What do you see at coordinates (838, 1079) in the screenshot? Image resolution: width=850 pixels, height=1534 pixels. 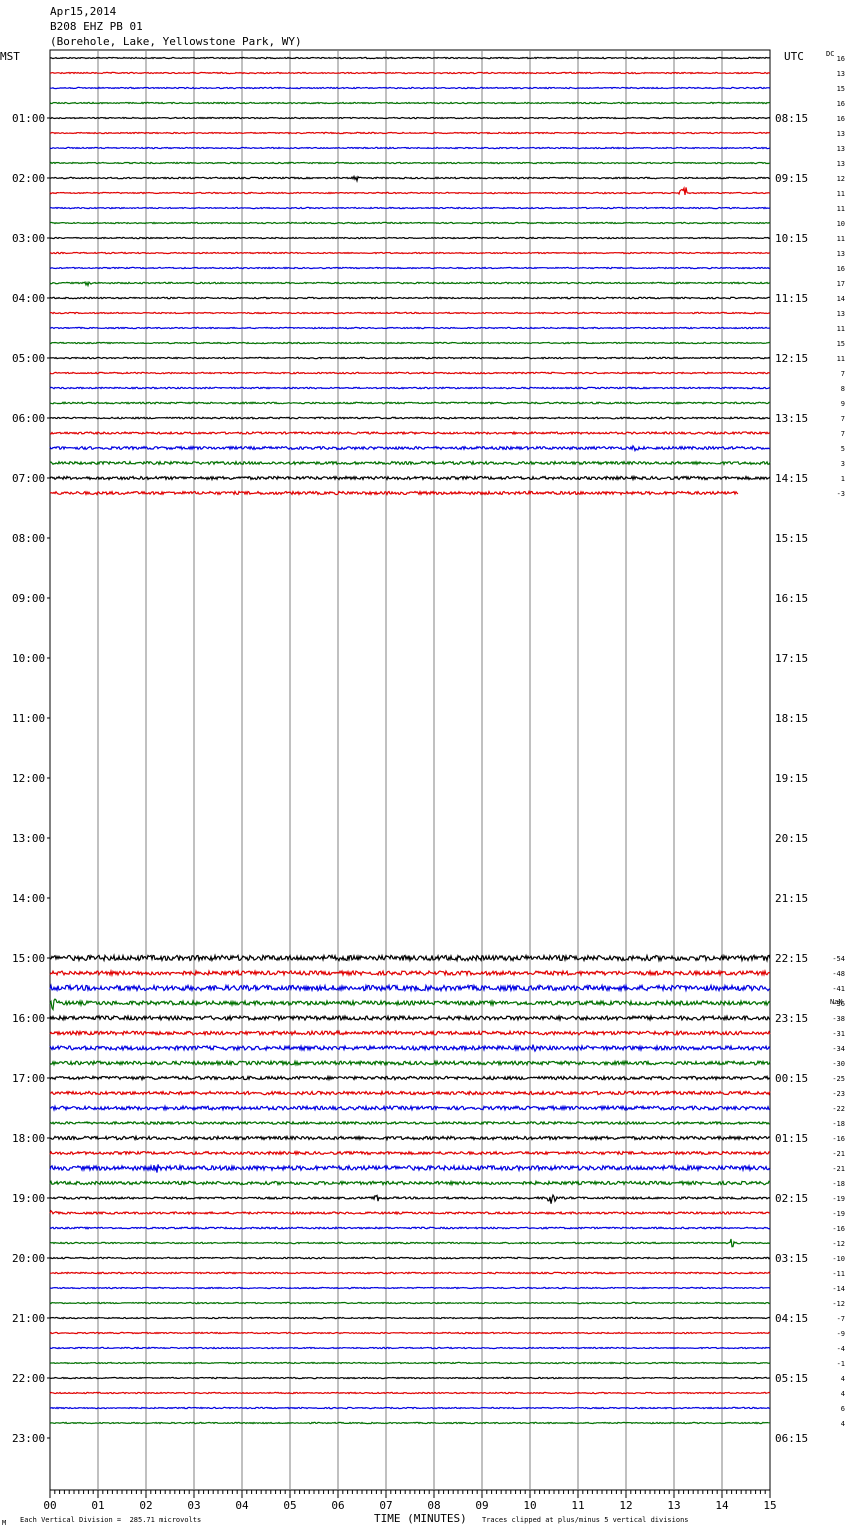 I see `trace-offset-value: -25` at bounding box center [838, 1079].